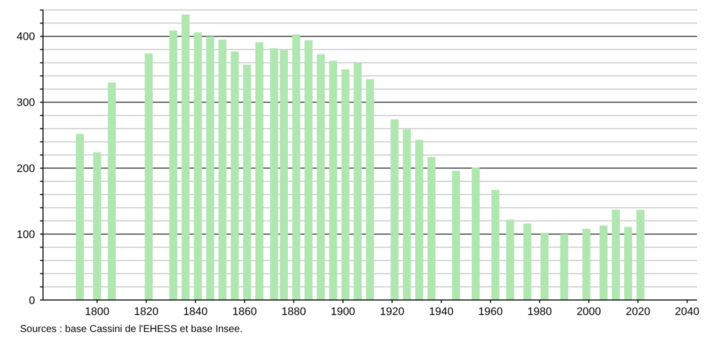 The image size is (710, 340). Describe the element at coordinates (294, 312) in the screenshot. I see `x-tick-label: 1880` at that location.